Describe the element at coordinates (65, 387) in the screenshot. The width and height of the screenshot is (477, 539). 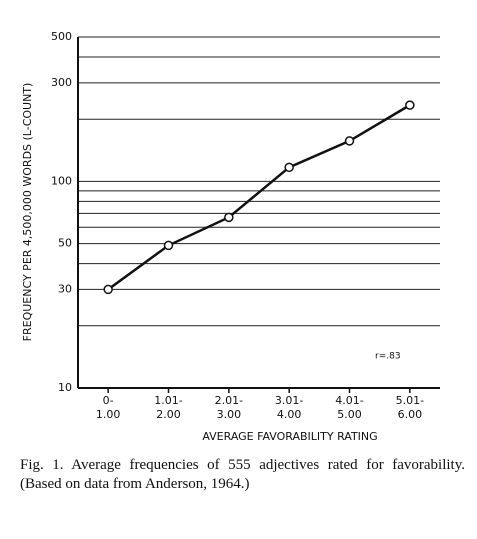
I see `y-tick-label: 10` at that location.